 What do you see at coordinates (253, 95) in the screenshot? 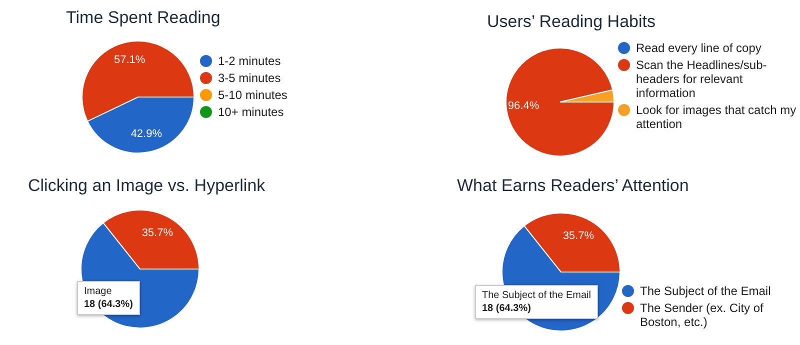
I see `legend-label: 5-10 minutes` at bounding box center [253, 95].